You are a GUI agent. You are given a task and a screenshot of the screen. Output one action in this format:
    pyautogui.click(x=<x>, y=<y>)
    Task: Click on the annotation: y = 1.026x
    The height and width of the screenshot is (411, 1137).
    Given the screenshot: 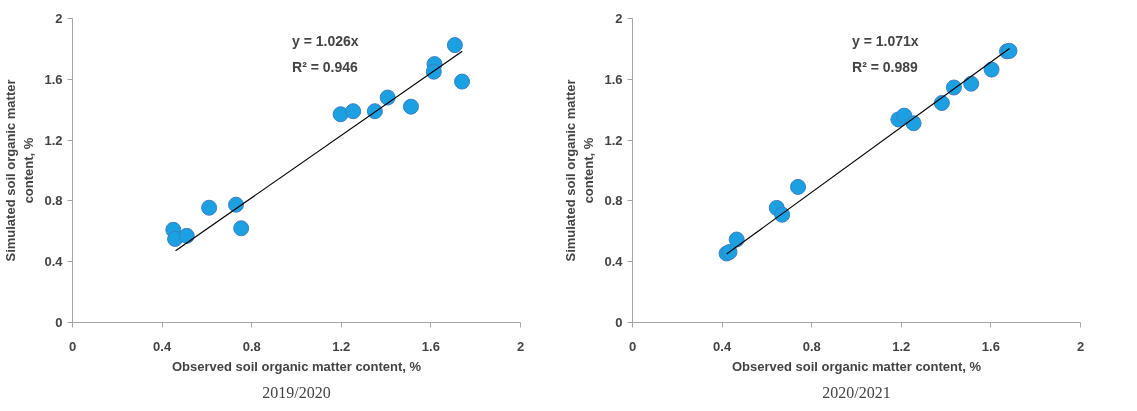 What is the action you would take?
    pyautogui.click(x=325, y=40)
    